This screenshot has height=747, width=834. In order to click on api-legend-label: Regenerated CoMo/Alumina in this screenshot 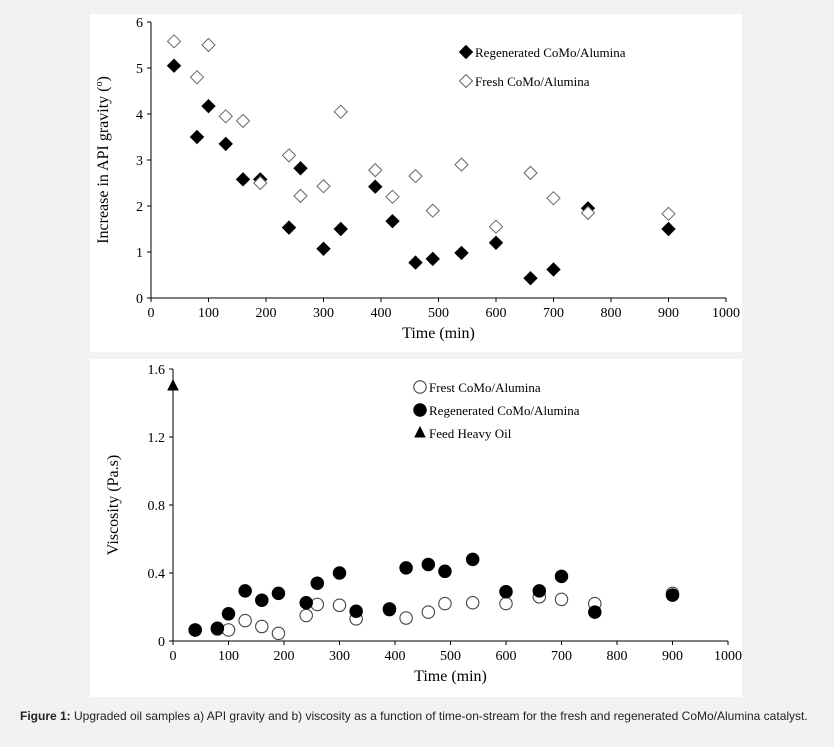, I will do `click(550, 52)`.